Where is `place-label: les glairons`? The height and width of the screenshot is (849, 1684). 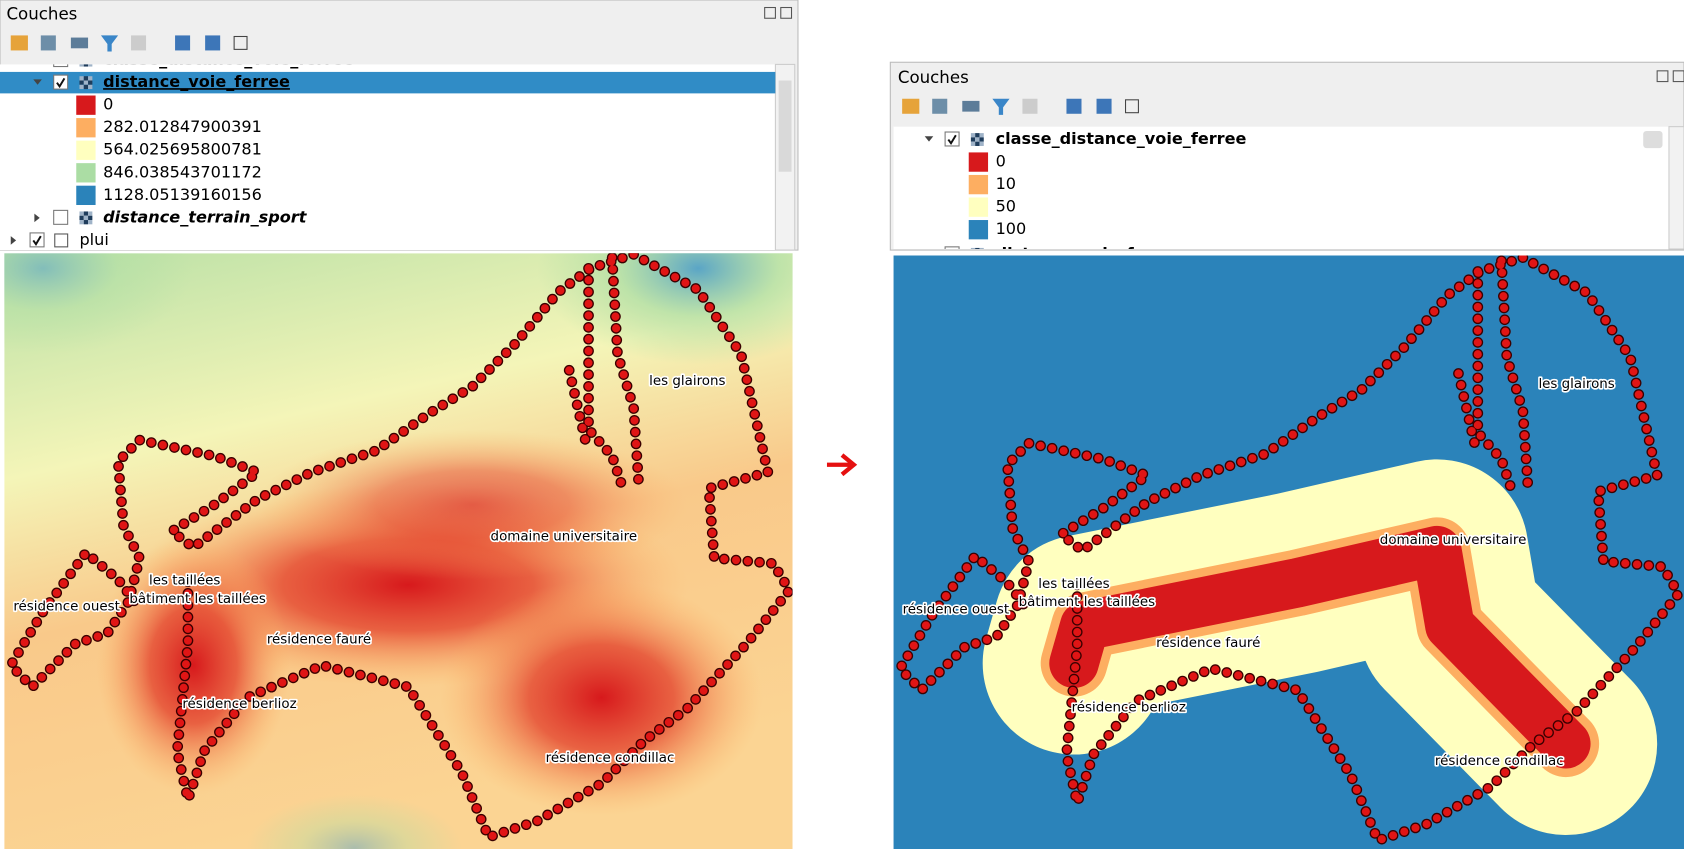 place-label: les glairons is located at coordinates (1576, 384).